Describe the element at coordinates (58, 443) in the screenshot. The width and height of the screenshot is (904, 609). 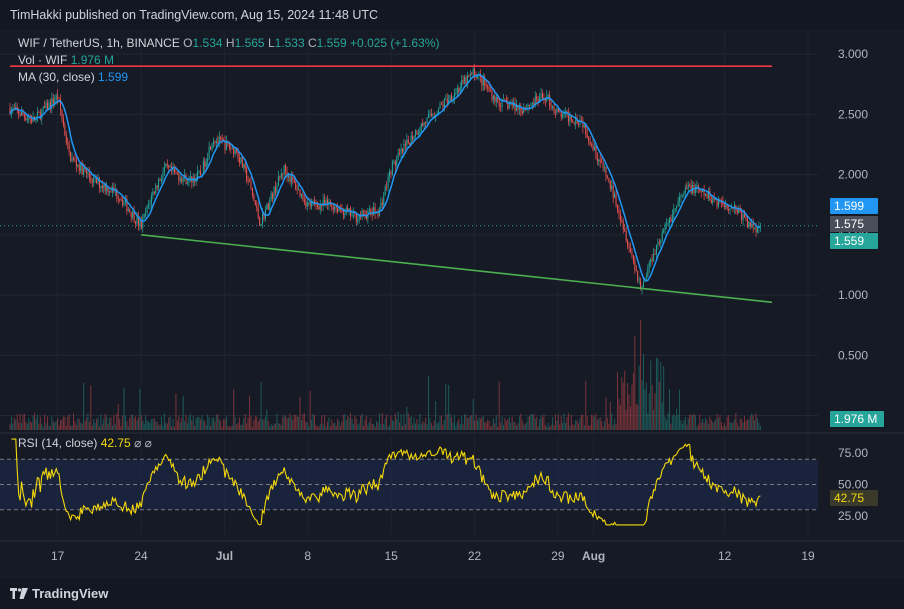
I see `rsi-label: RSI (14, close)` at that location.